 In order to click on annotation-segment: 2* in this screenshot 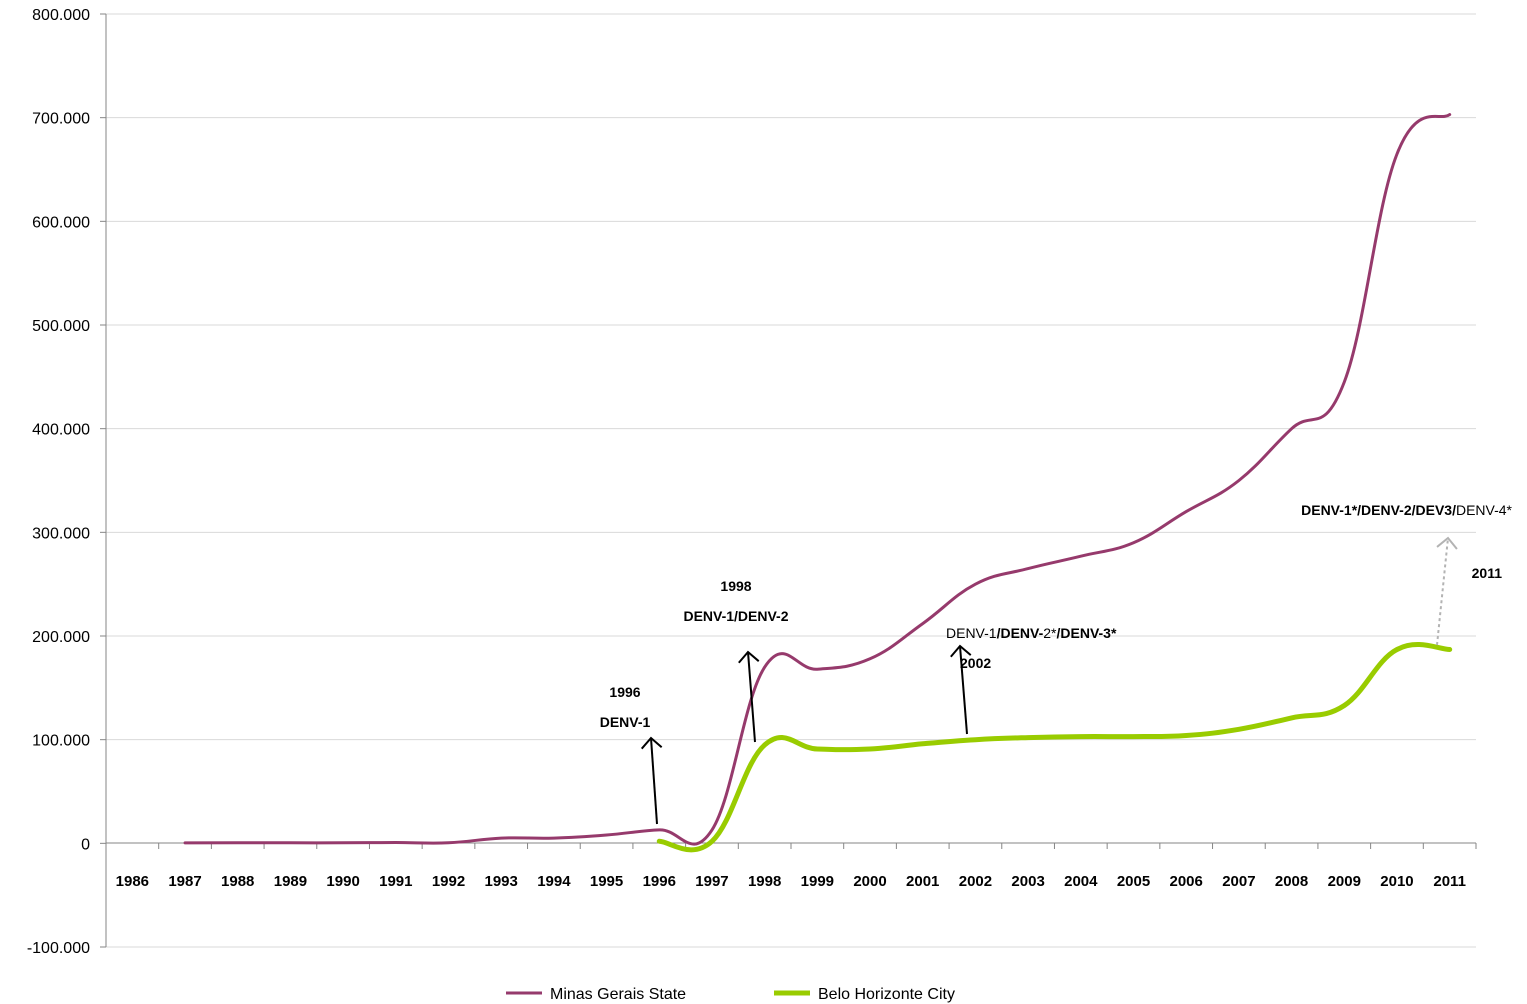, I will do `click(1050, 633)`.